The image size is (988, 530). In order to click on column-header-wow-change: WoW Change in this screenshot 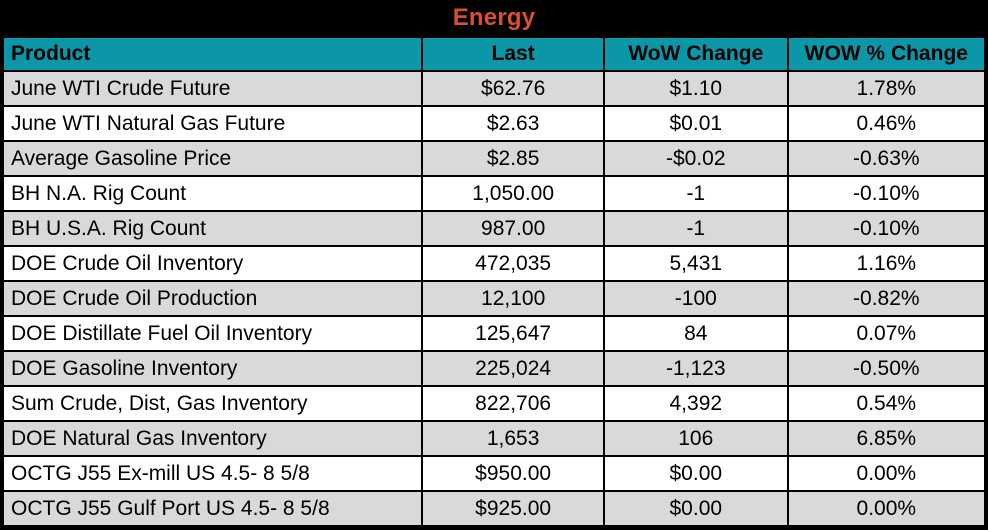, I will do `click(695, 54)`.